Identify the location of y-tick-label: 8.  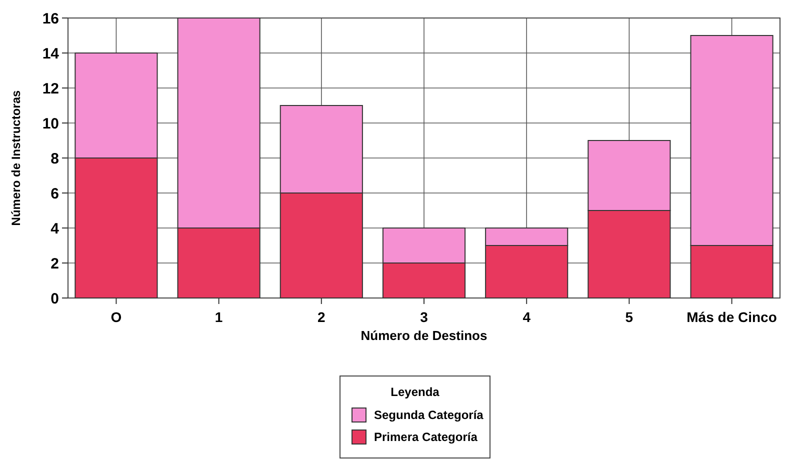
(54, 159).